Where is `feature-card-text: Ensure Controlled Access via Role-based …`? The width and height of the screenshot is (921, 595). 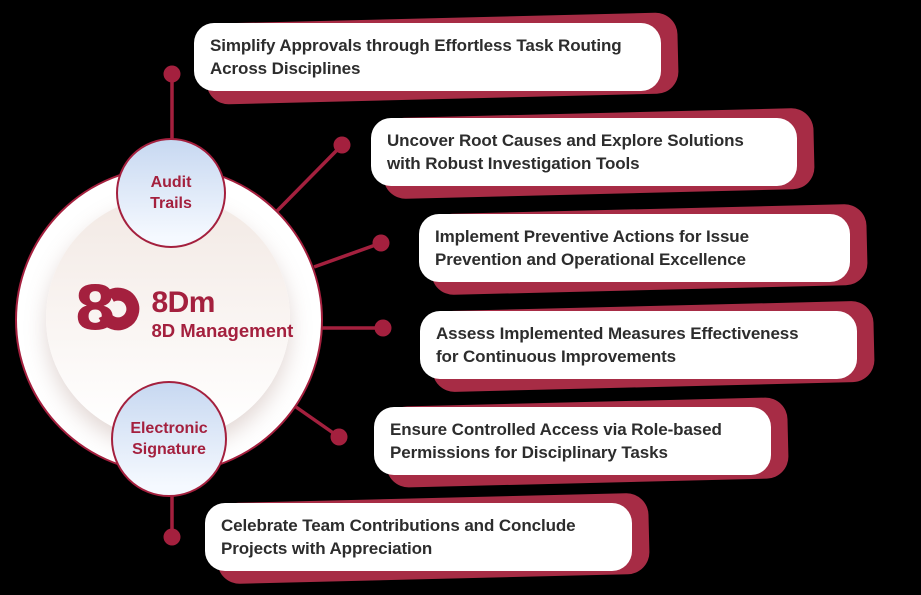
feature-card-text: Ensure Controlled Access via Role-based … is located at coordinates (556, 441).